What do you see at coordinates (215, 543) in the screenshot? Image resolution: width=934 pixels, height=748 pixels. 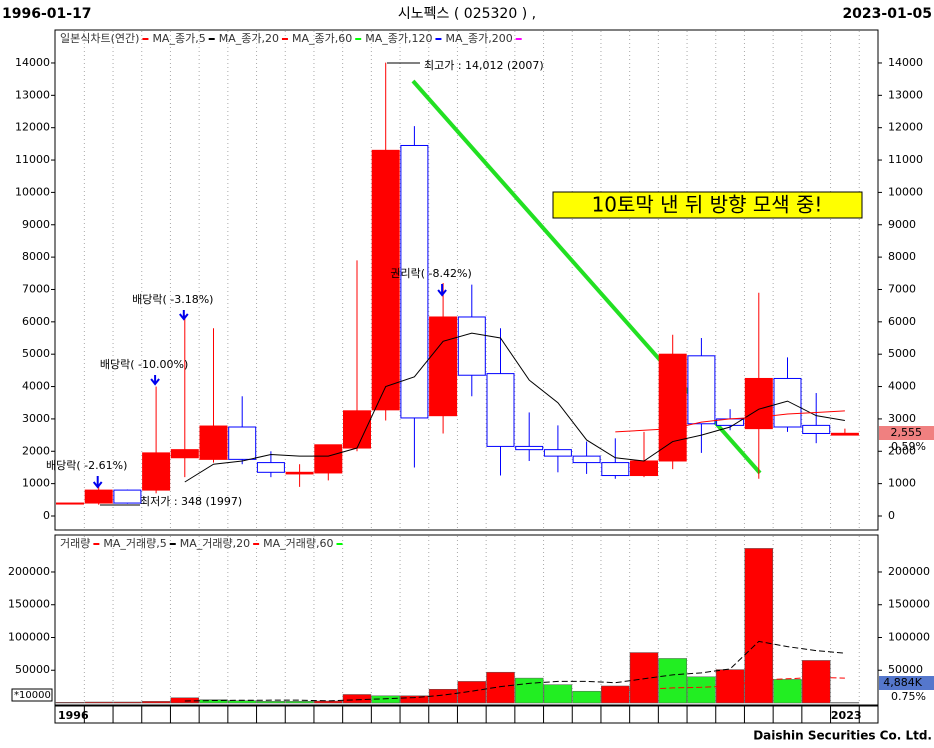 I see `legend-label: MA_거래량,20` at bounding box center [215, 543].